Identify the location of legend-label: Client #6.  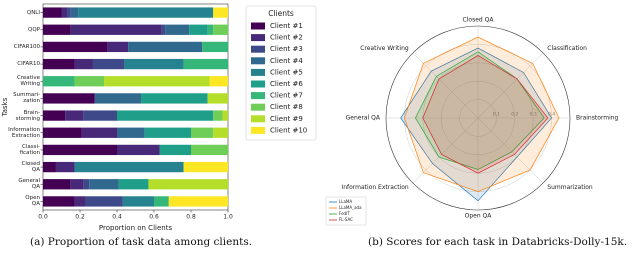
(286, 84).